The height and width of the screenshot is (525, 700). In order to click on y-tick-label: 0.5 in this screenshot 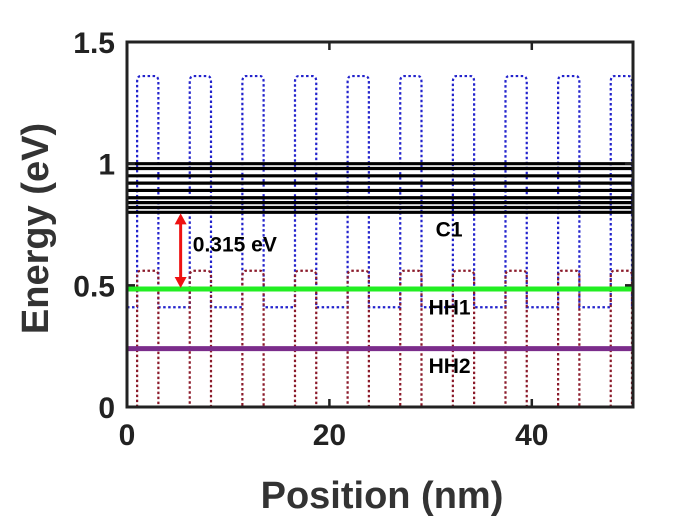, I will do `click(94, 286)`.